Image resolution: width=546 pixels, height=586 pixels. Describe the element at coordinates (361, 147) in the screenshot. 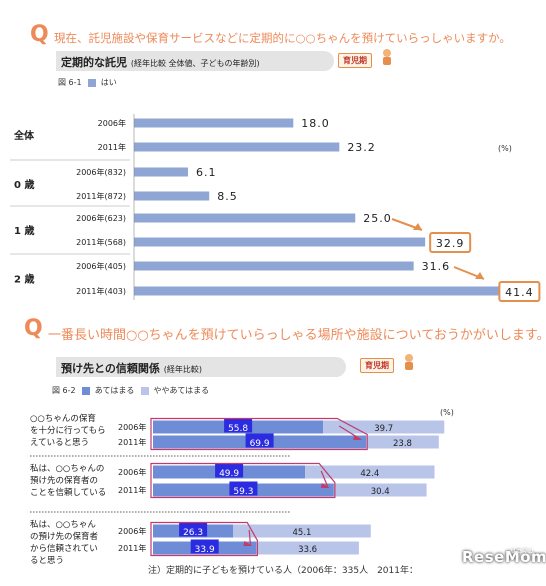

I see `data-label: 23.2` at that location.